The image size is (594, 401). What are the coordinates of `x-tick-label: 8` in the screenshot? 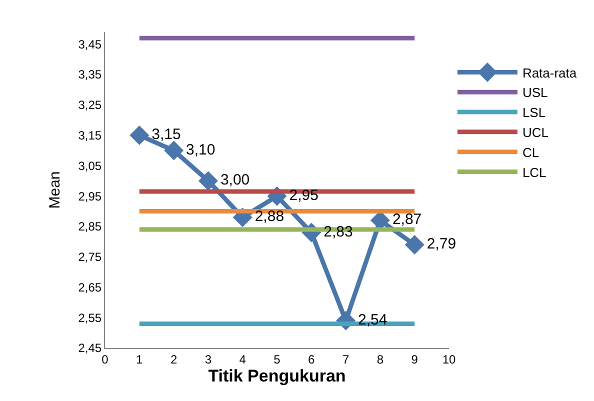 It's located at (380, 359).